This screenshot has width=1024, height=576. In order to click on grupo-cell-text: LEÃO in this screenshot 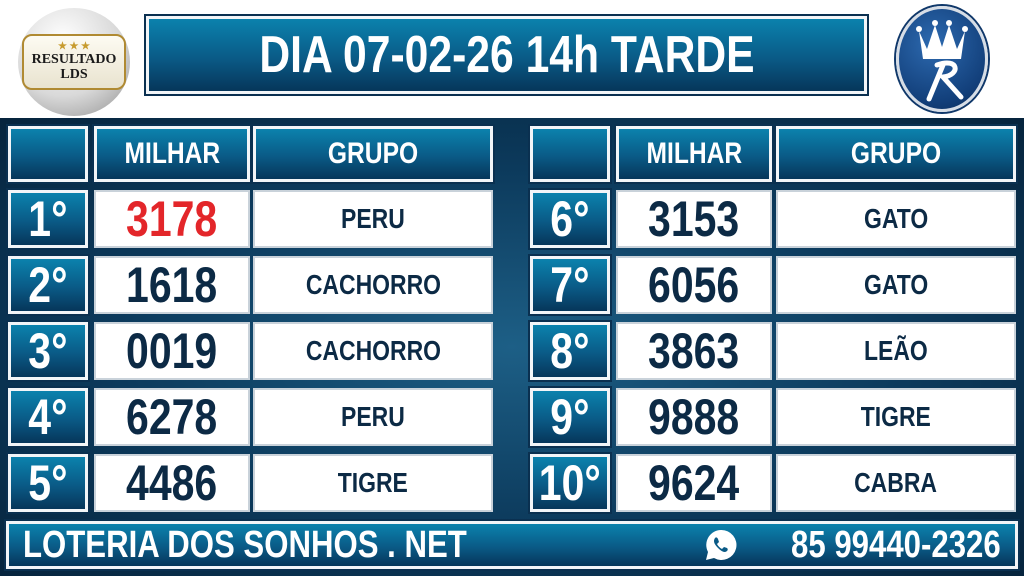, I will do `click(896, 350)`.